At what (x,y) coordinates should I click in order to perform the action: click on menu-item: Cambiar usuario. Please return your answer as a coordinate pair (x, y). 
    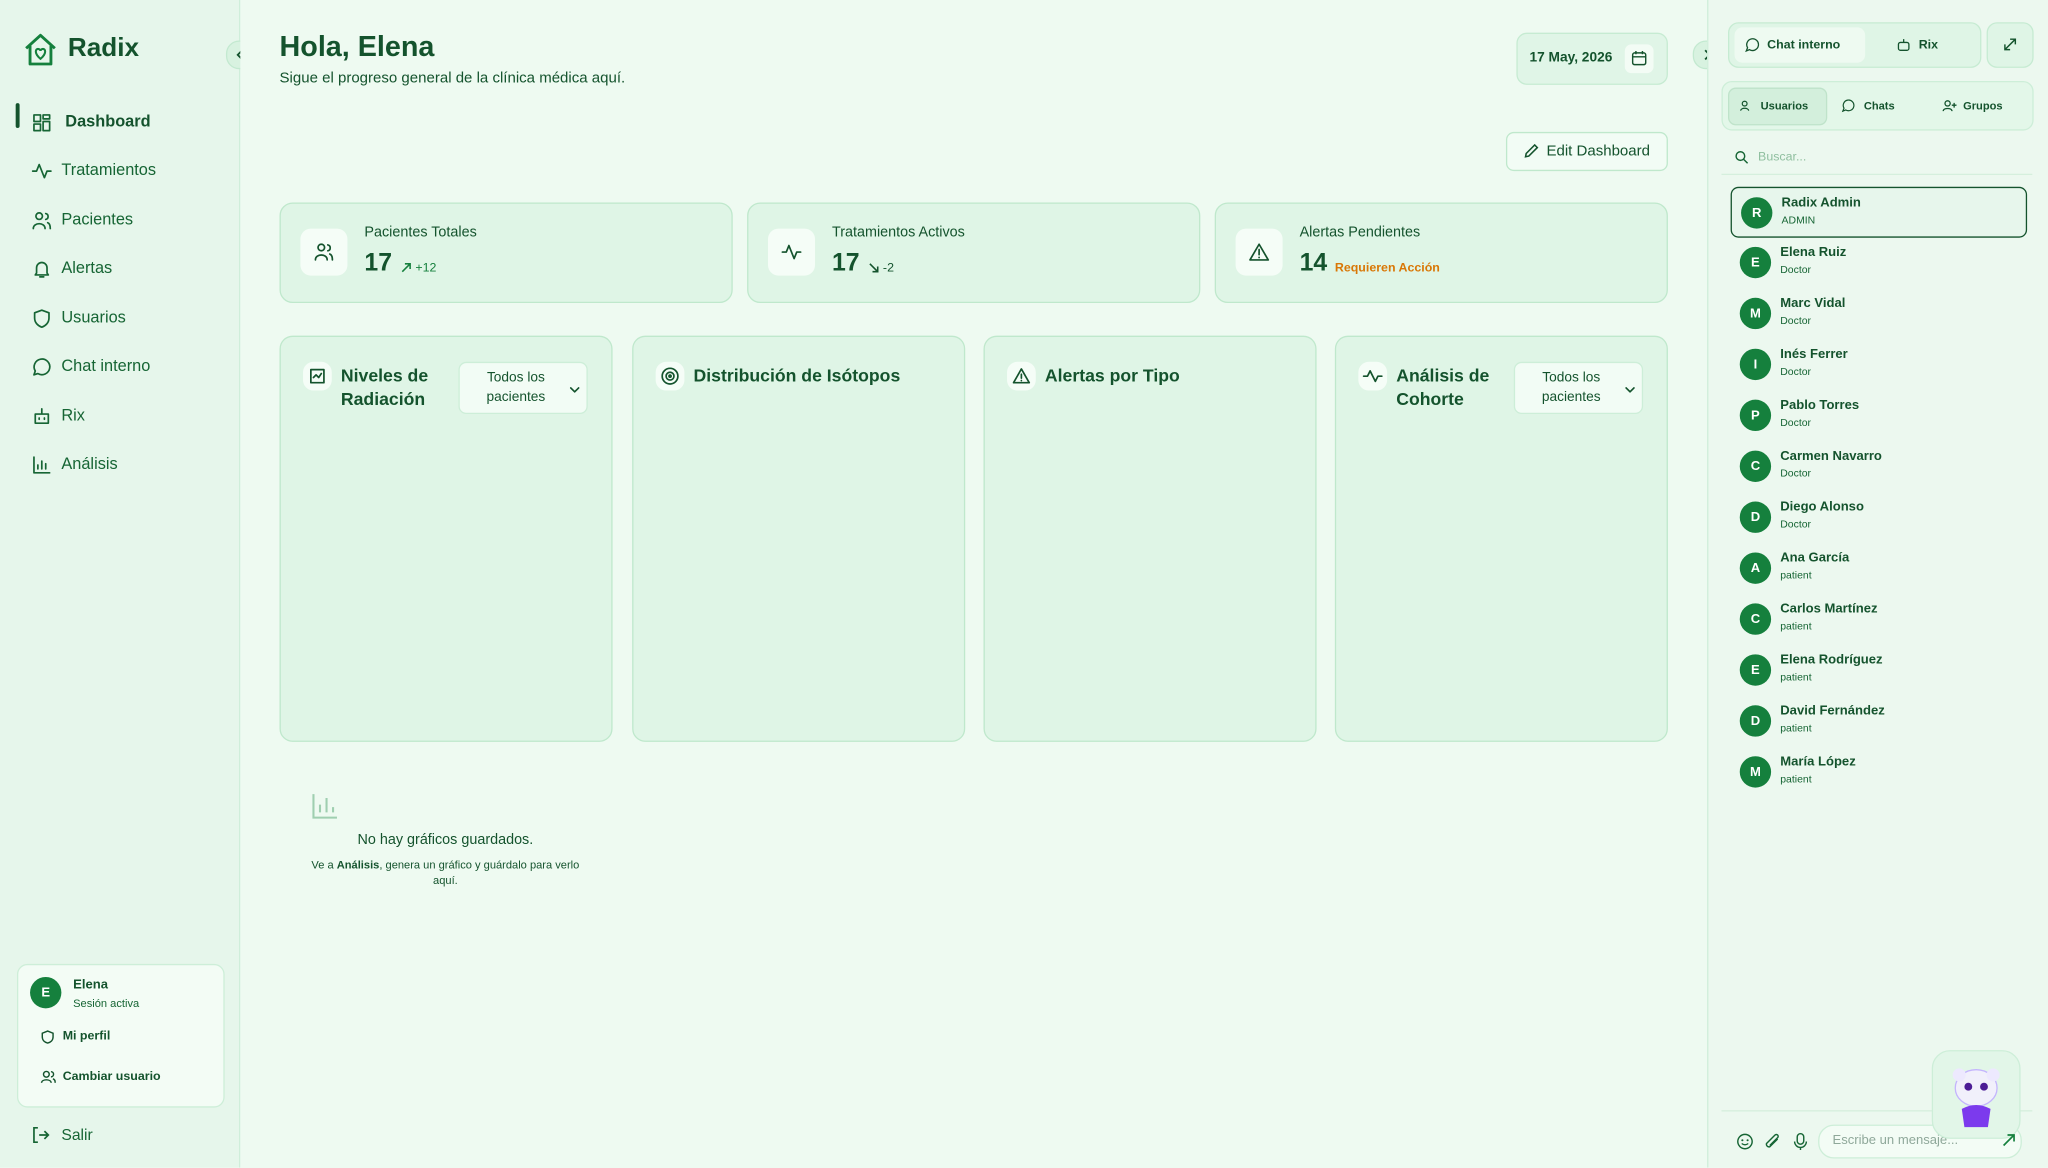
    Looking at the image, I should click on (111, 1077).